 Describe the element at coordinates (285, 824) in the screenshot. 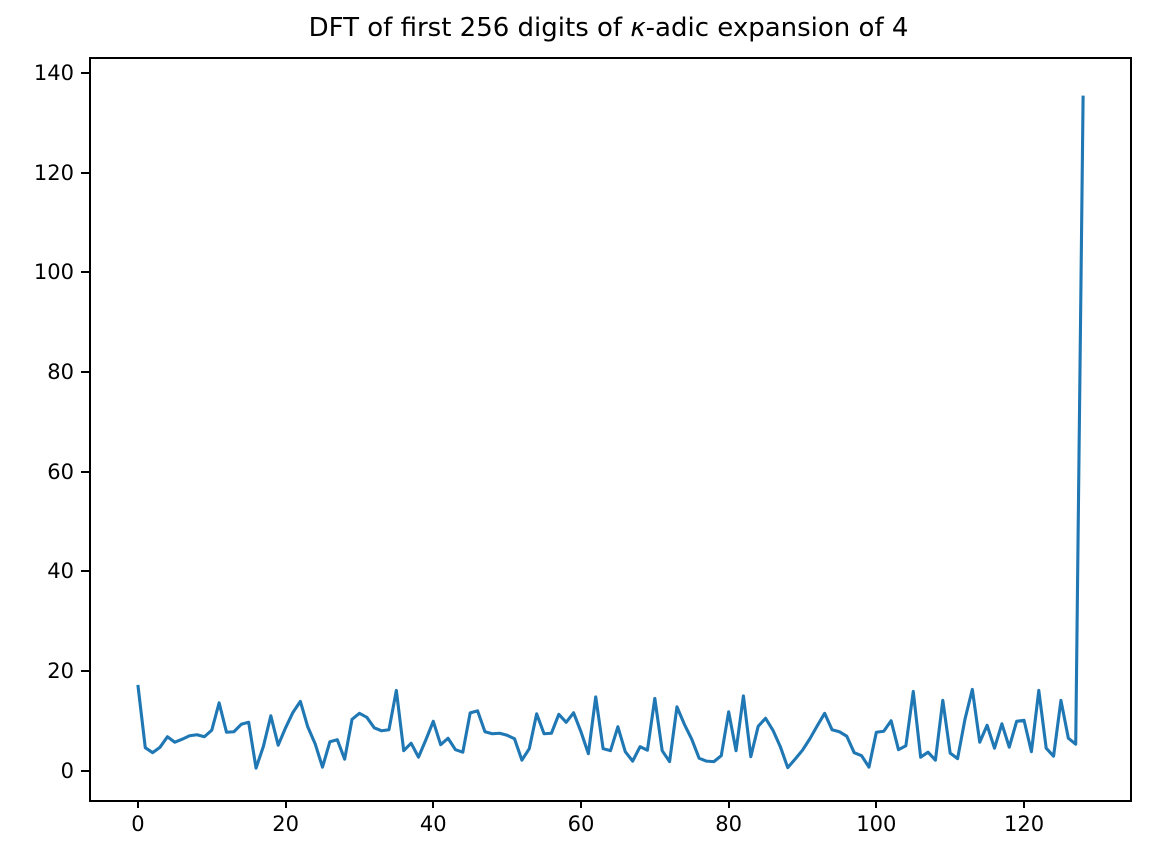

I see `x-axis-tick-label: 20` at that location.